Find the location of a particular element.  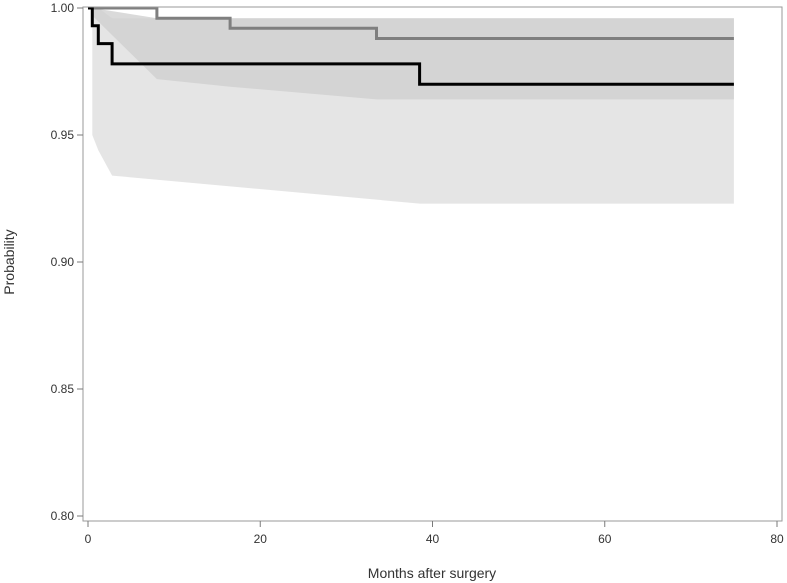

x-tick-label: 60 is located at coordinates (605, 539).